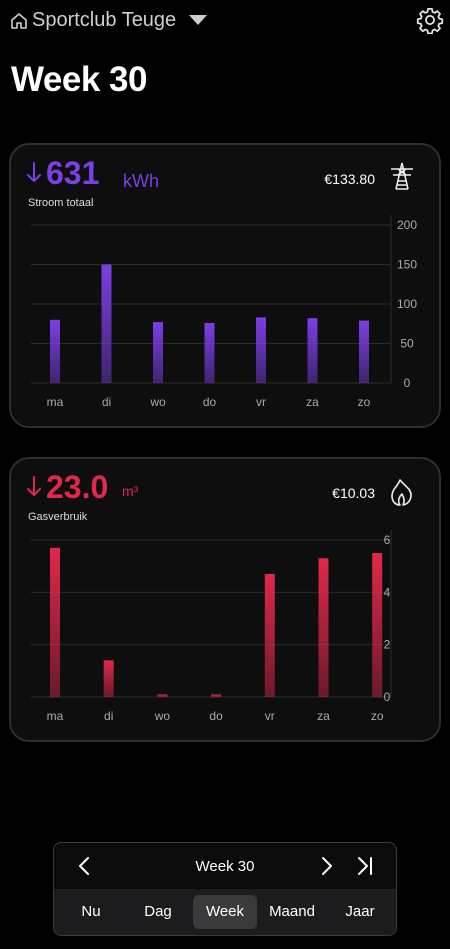 Image resolution: width=450 pixels, height=949 pixels. What do you see at coordinates (91, 911) in the screenshot?
I see `tab-nu: Nu` at bounding box center [91, 911].